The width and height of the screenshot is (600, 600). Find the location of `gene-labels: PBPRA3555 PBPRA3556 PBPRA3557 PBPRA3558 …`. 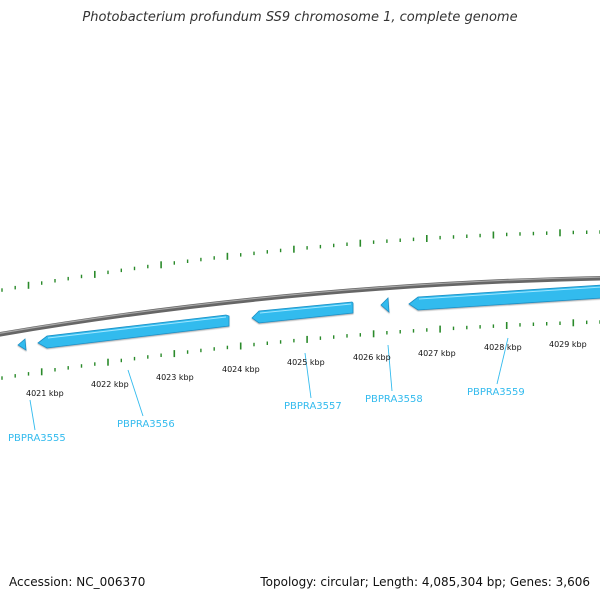

gene-labels: PBPRA3555 PBPRA3556 PBPRA3557 PBPRA3558 … is located at coordinates (266, 415).